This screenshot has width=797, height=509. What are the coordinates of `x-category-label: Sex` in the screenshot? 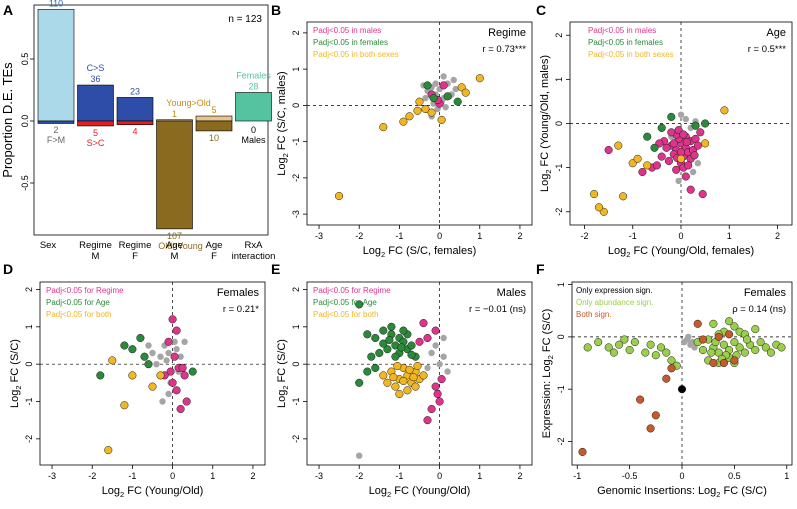 It's located at (48, 245).